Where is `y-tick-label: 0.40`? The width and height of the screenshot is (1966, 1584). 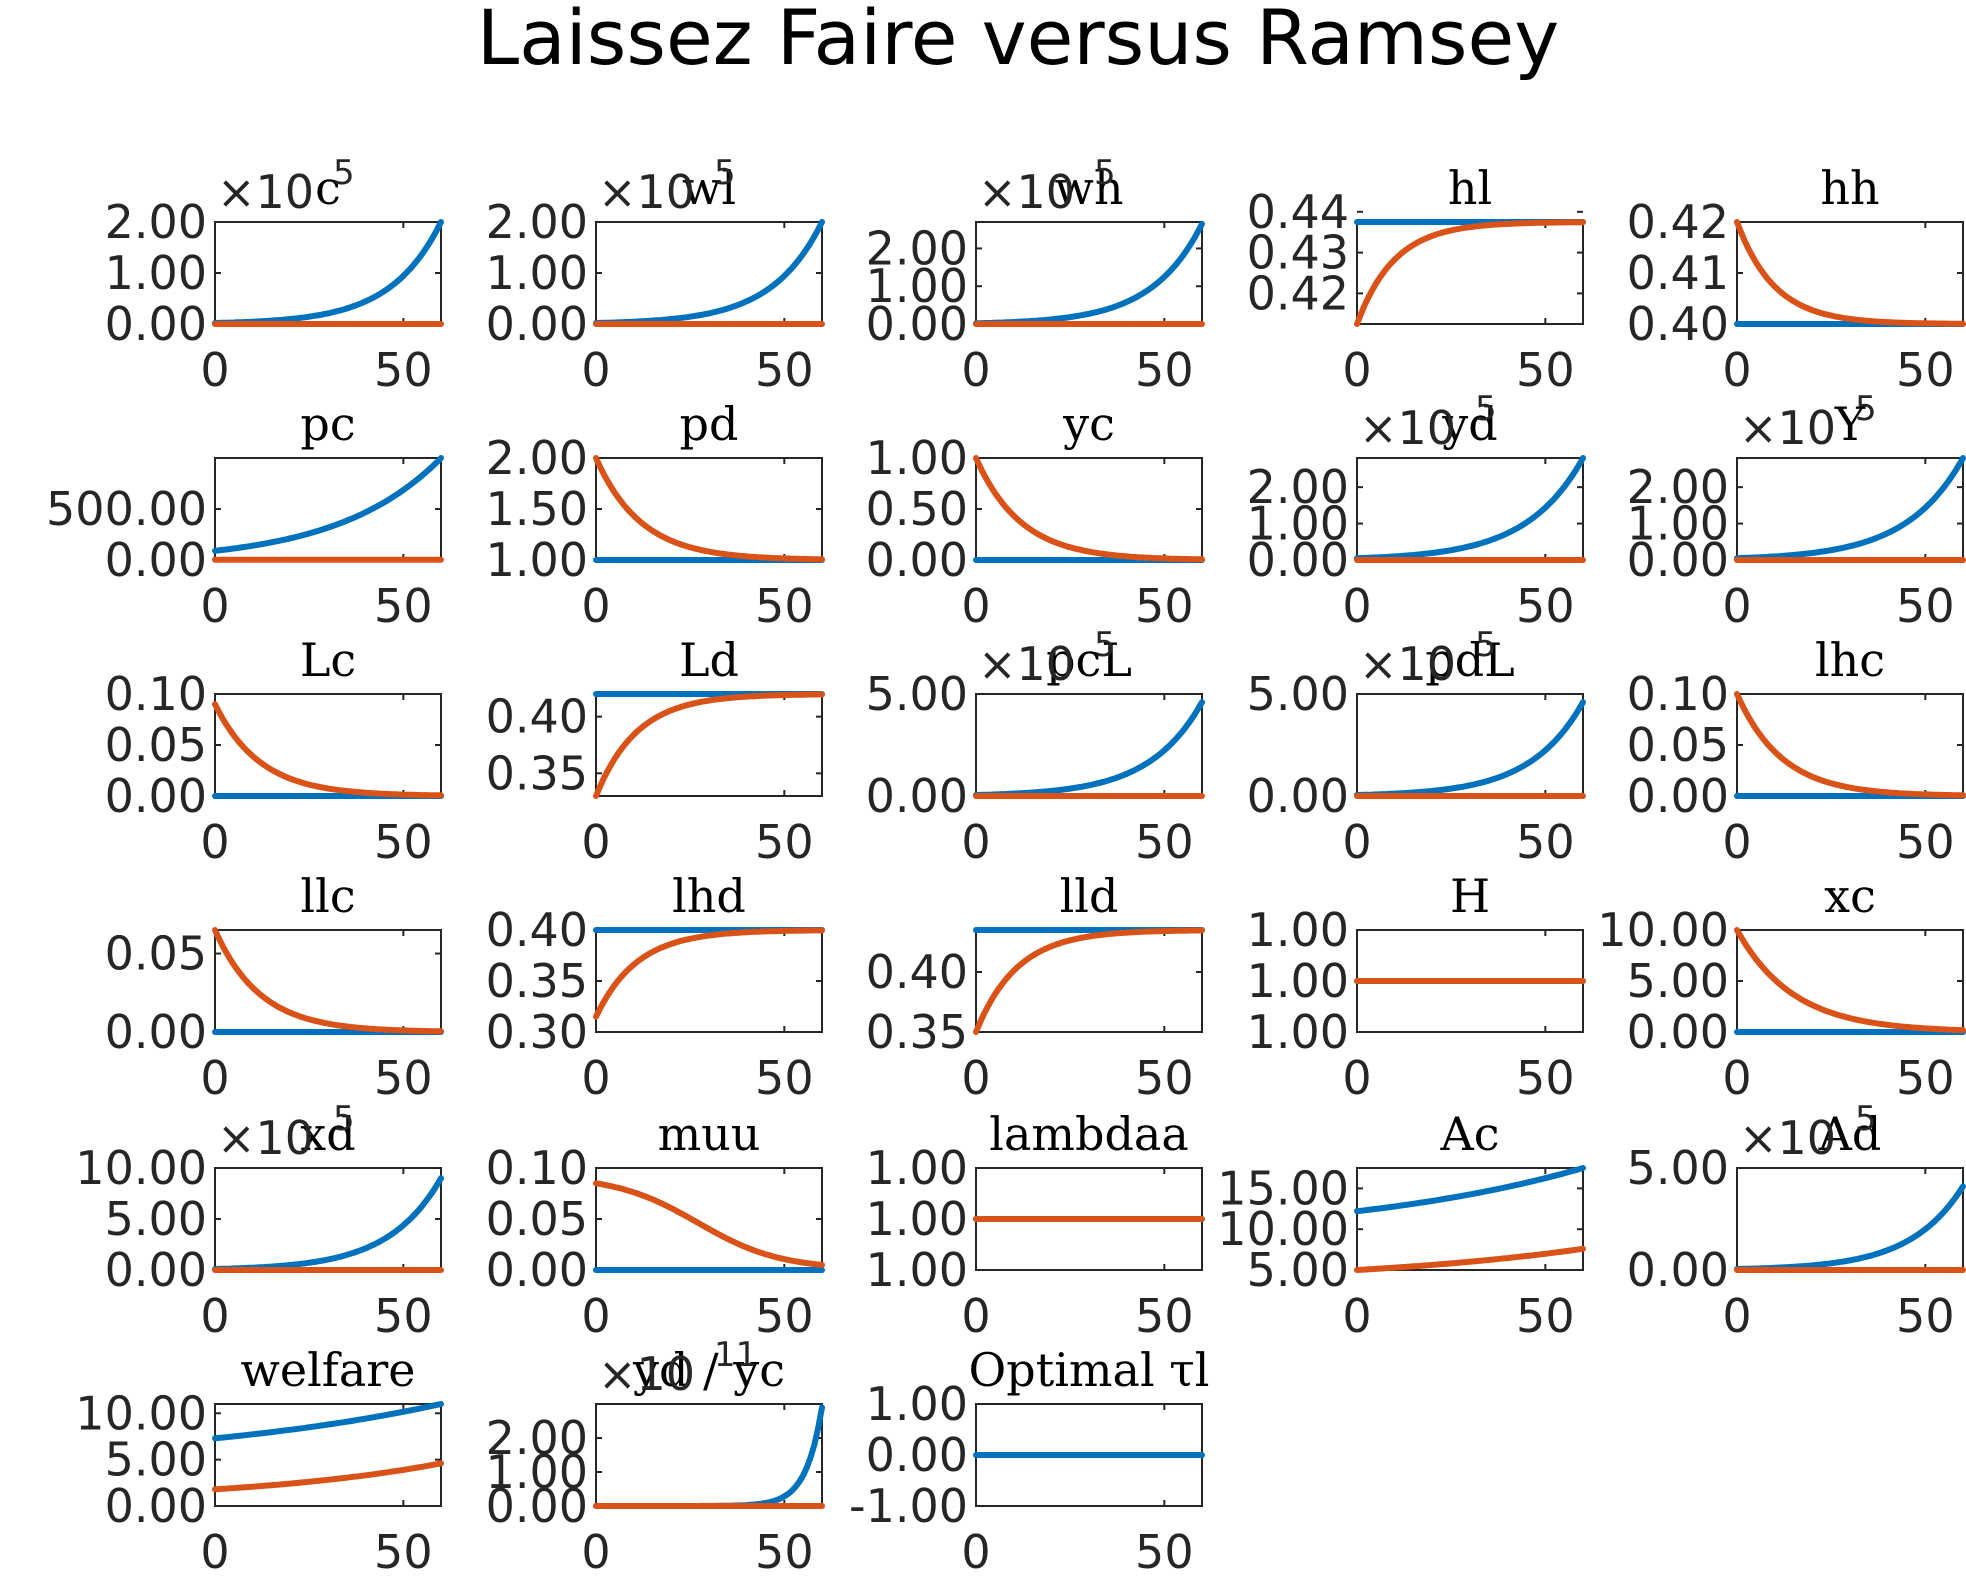 y-tick-label: 0.40 is located at coordinates (537, 930).